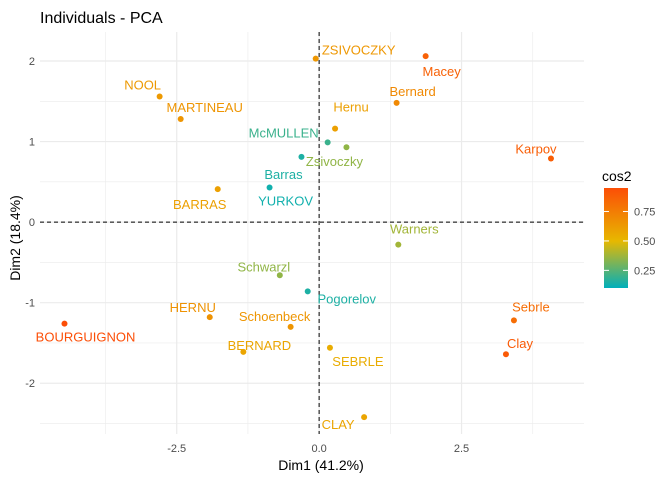  Describe the element at coordinates (335, 161) in the screenshot. I see `point-label: Zsivoczky` at that location.